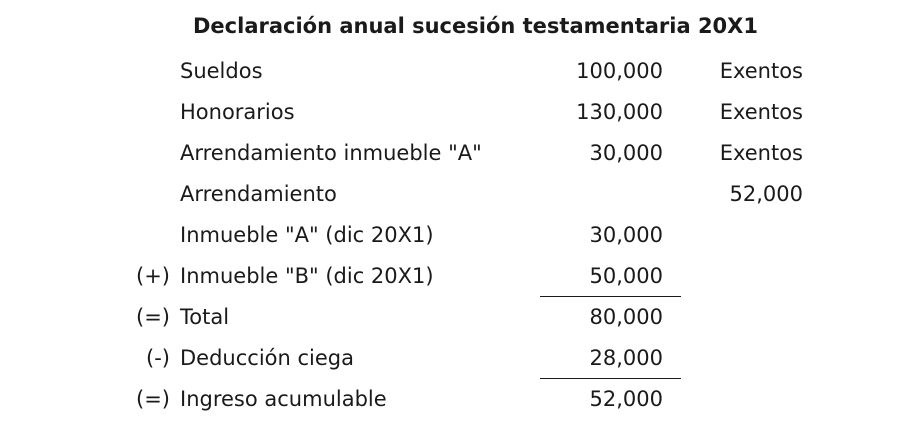 This screenshot has height=437, width=911. Describe the element at coordinates (455, 276) in the screenshot. I see `table-row: (+) Inmueble "B" (dic 20X1) 50,000` at that location.